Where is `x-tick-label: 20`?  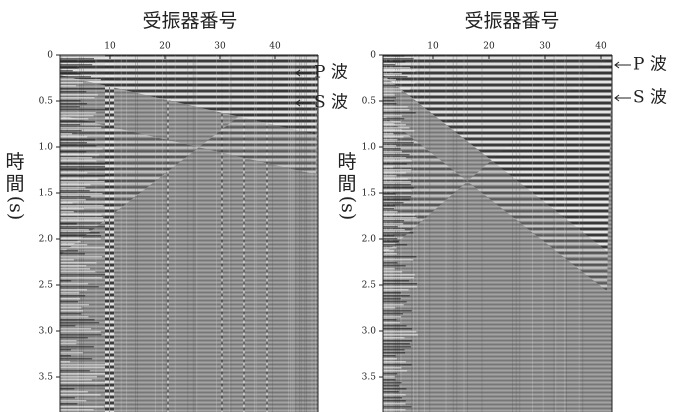
x-tick-label: 20 is located at coordinates (489, 47).